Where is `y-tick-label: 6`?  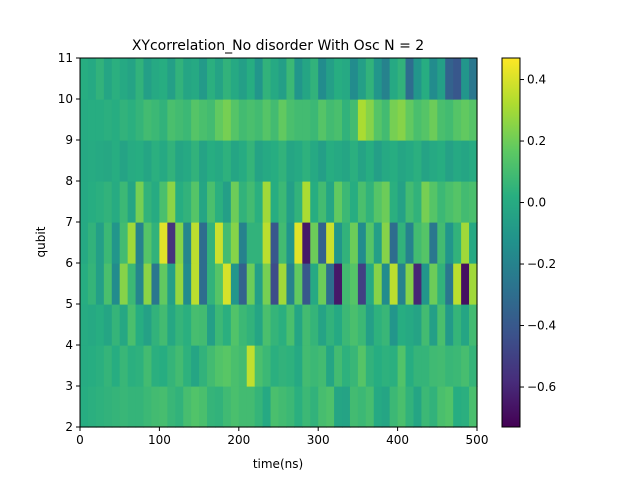 y-tick-label: 6 is located at coordinates (69, 263).